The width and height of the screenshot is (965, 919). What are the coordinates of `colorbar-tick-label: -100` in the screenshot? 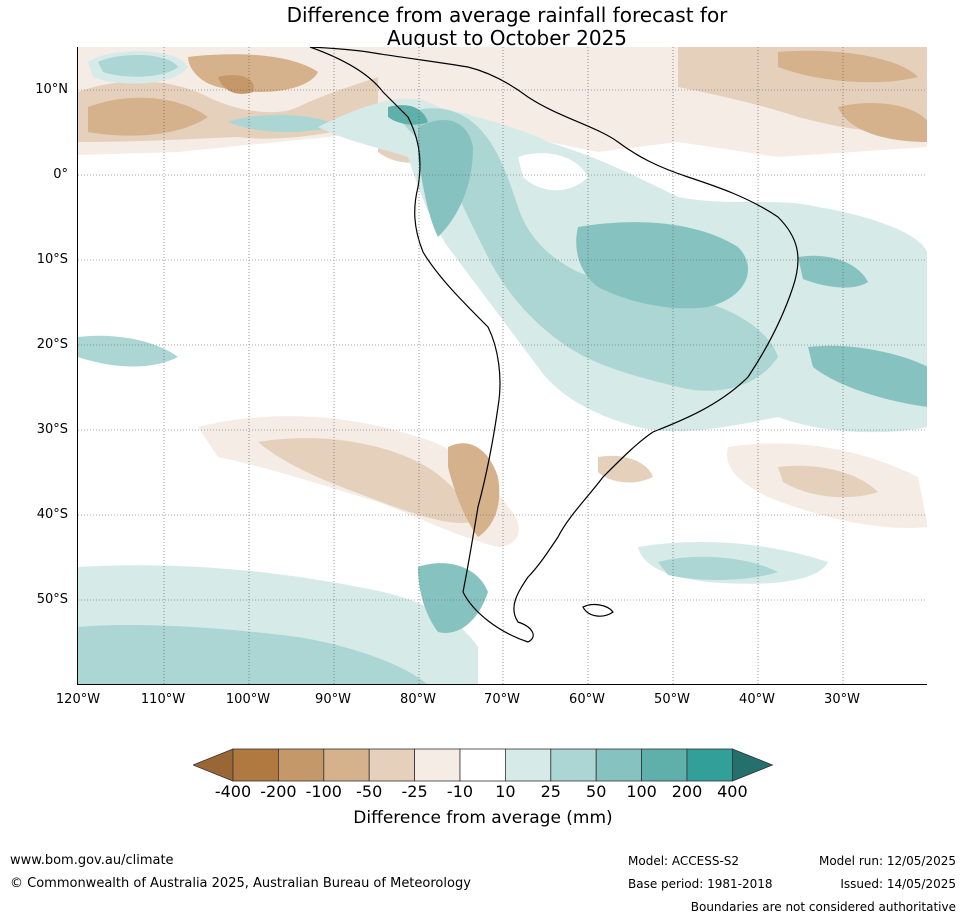 It's located at (323, 791).